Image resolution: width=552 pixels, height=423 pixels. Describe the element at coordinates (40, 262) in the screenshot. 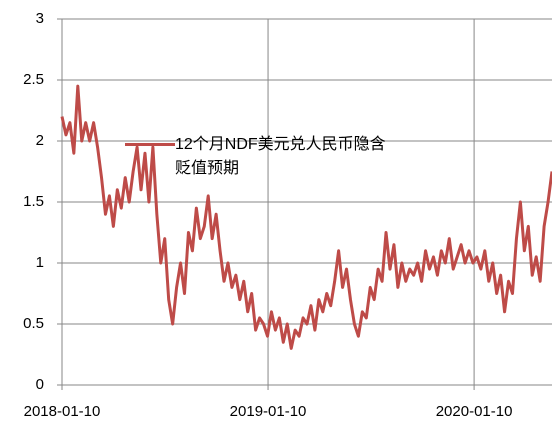

I see `y-tick-label: 1` at that location.